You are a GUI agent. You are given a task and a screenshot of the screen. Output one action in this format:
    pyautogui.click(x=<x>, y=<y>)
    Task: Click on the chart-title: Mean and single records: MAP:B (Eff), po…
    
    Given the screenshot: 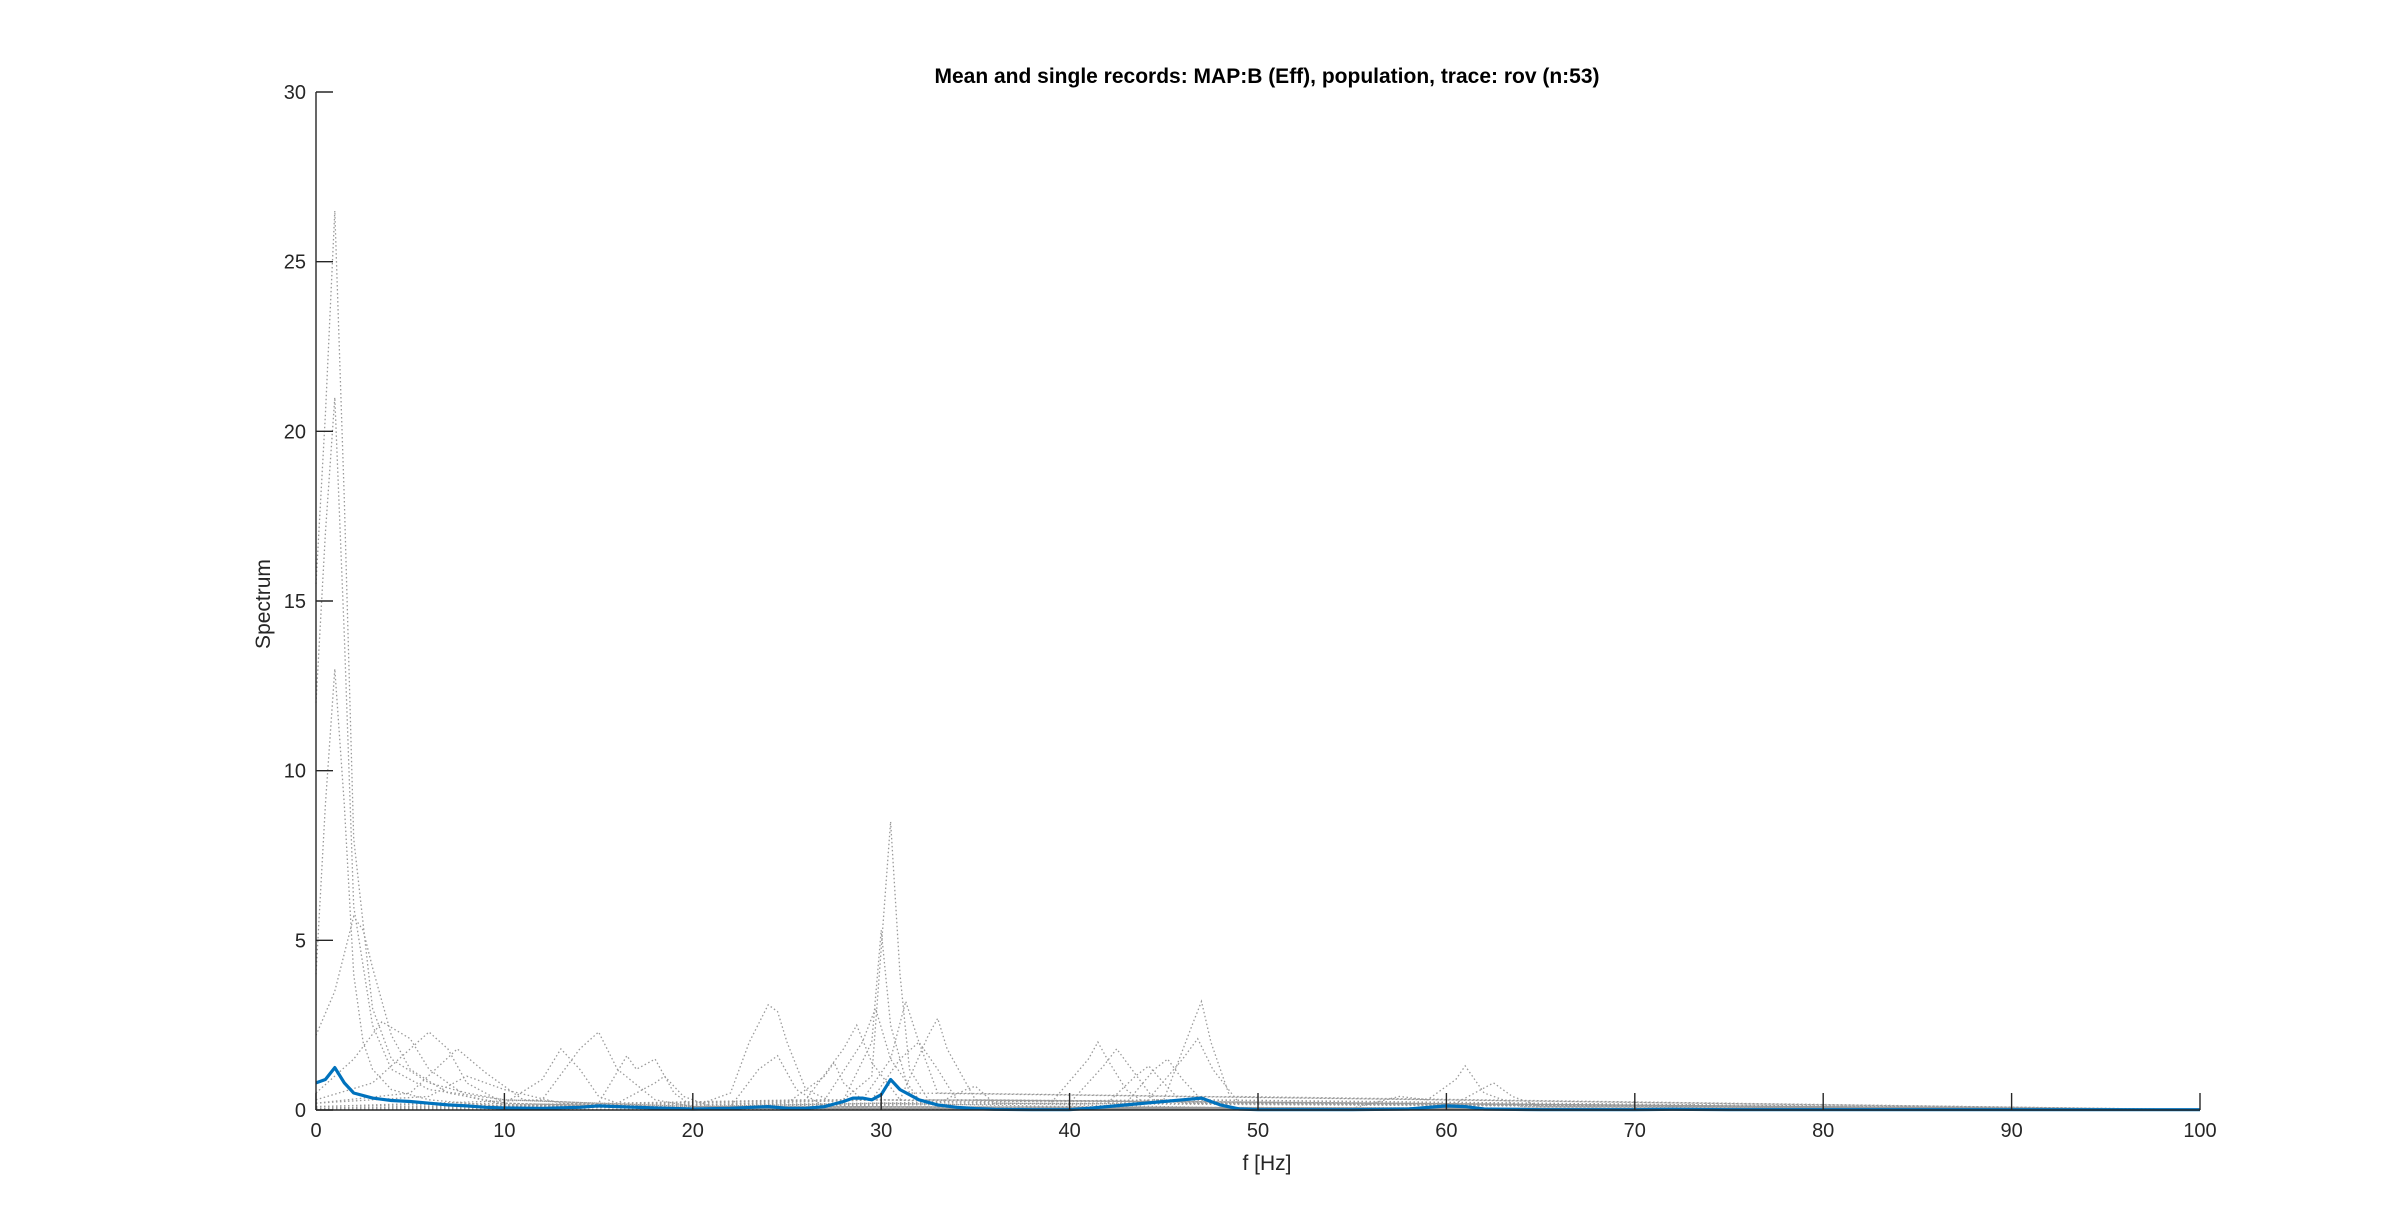 What is the action you would take?
    pyautogui.click(x=1266, y=76)
    